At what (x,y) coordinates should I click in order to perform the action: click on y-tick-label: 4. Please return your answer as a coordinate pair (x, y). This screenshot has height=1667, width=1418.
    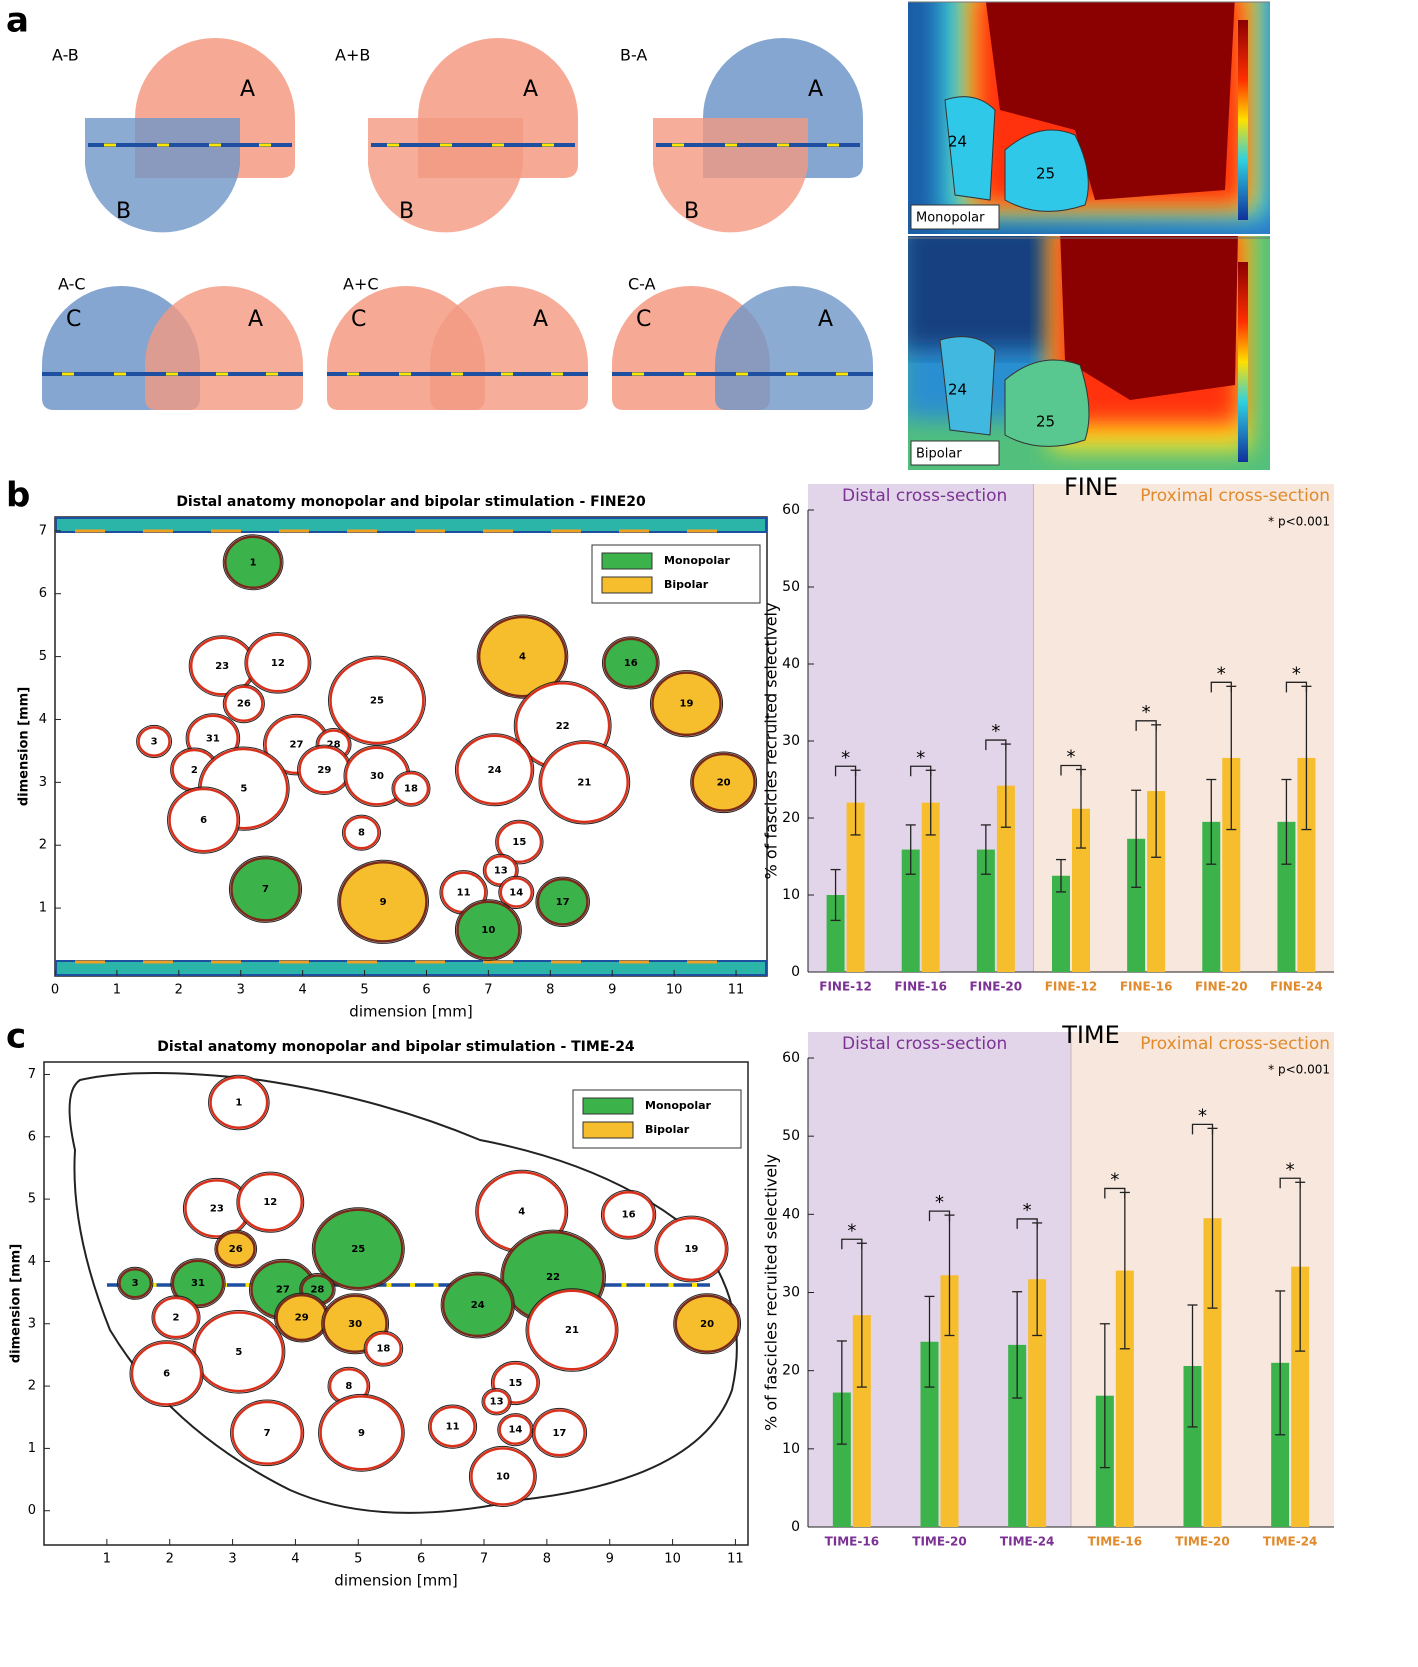
    Looking at the image, I should click on (32, 1261).